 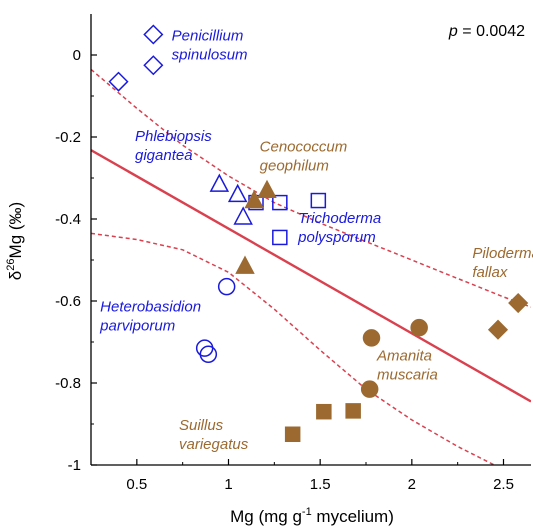 I want to click on x-axis-title: Mg (mg g-1 mycelium), so click(x=312, y=516).